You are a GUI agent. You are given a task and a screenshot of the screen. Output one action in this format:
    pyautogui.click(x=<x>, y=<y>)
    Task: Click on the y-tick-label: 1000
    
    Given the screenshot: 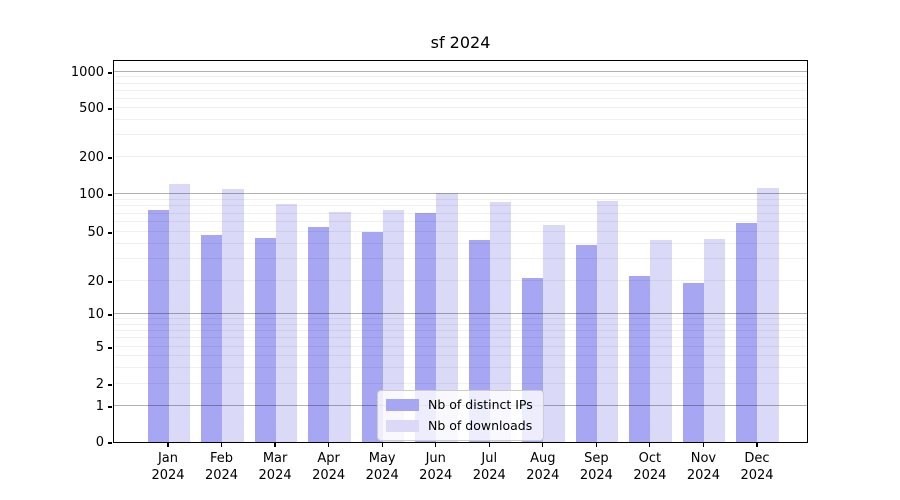 What is the action you would take?
    pyautogui.click(x=87, y=72)
    